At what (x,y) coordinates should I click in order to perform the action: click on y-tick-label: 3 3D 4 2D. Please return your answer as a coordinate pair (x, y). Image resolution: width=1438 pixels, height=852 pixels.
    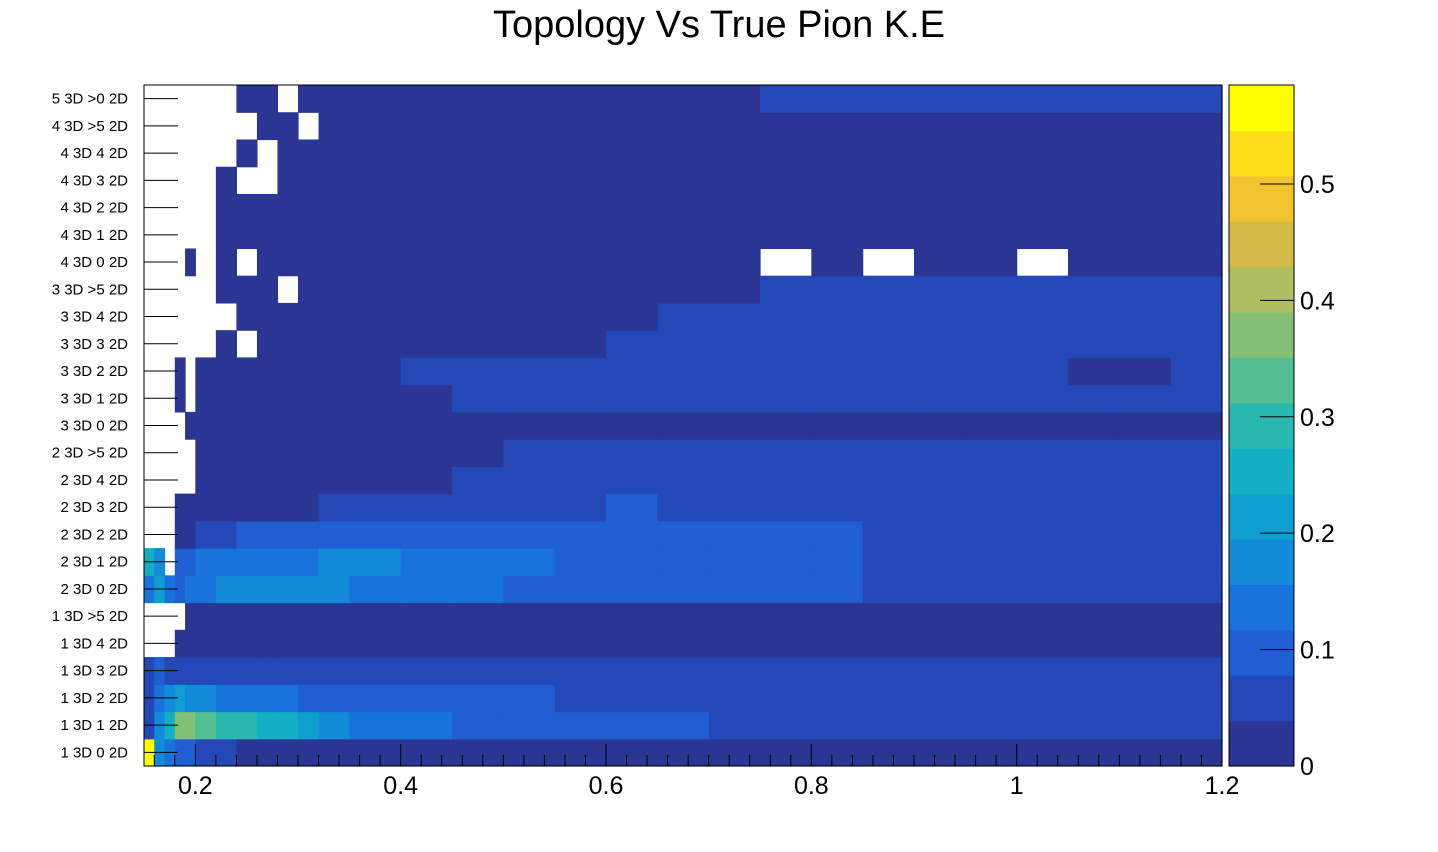
    Looking at the image, I should click on (94, 317).